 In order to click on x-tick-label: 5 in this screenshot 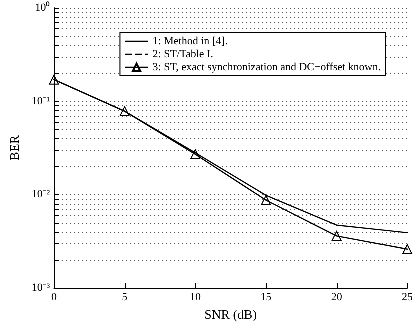, I will do `click(125, 298)`.